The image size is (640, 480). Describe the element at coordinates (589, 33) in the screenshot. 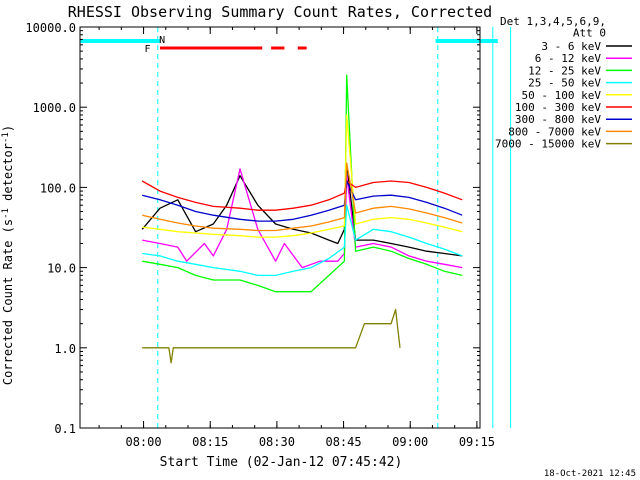

I see `legend-header-1: Att 0` at that location.